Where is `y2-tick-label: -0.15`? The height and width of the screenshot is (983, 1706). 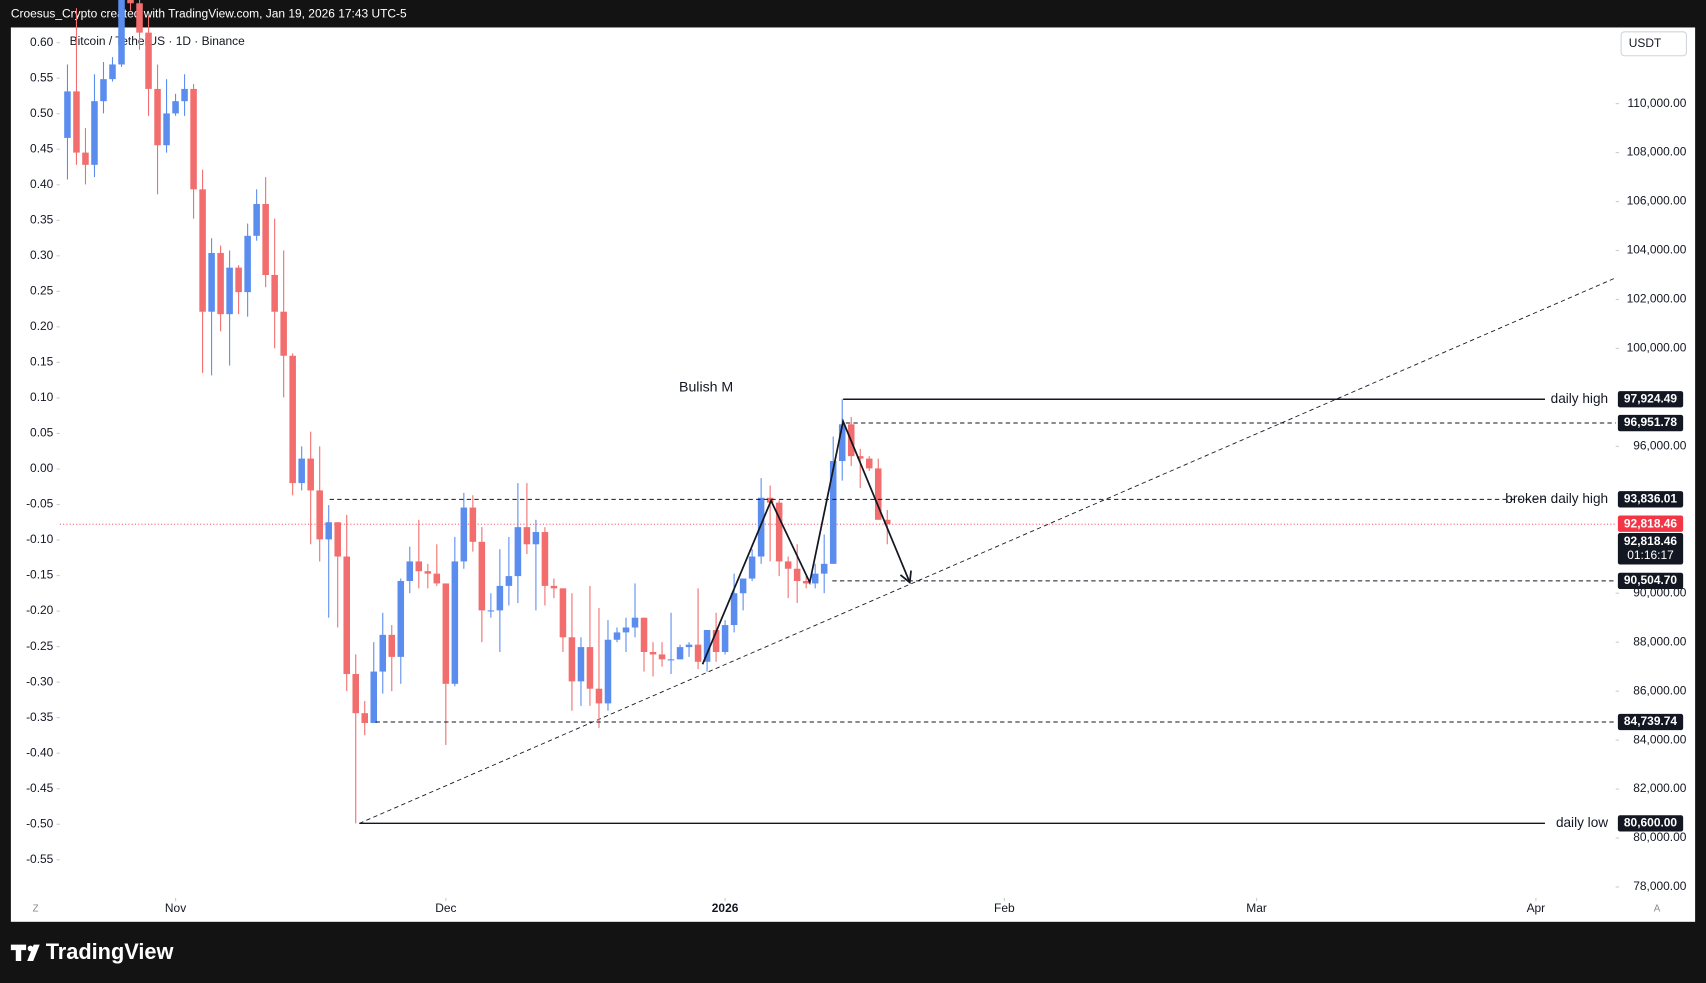
y2-tick-label: -0.15 is located at coordinates (40, 575).